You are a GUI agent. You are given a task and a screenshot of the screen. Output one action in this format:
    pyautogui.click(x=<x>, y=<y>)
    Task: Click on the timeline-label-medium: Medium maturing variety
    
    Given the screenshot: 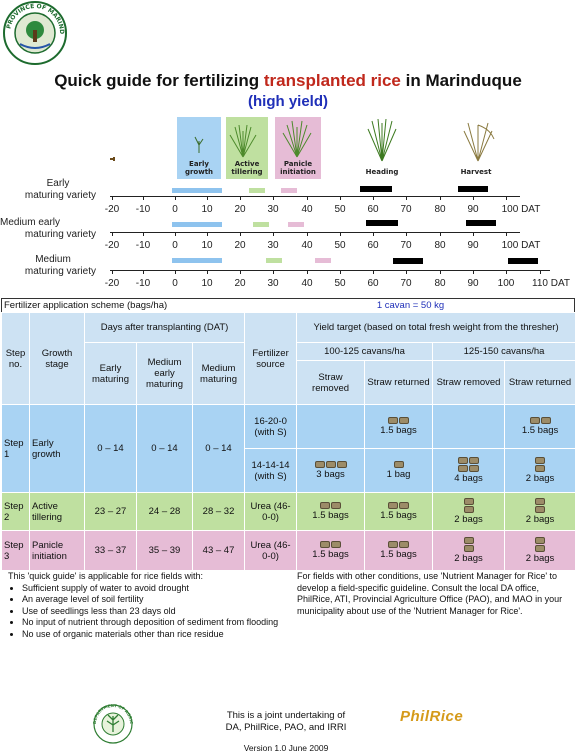 What is the action you would take?
    pyautogui.click(x=60, y=265)
    